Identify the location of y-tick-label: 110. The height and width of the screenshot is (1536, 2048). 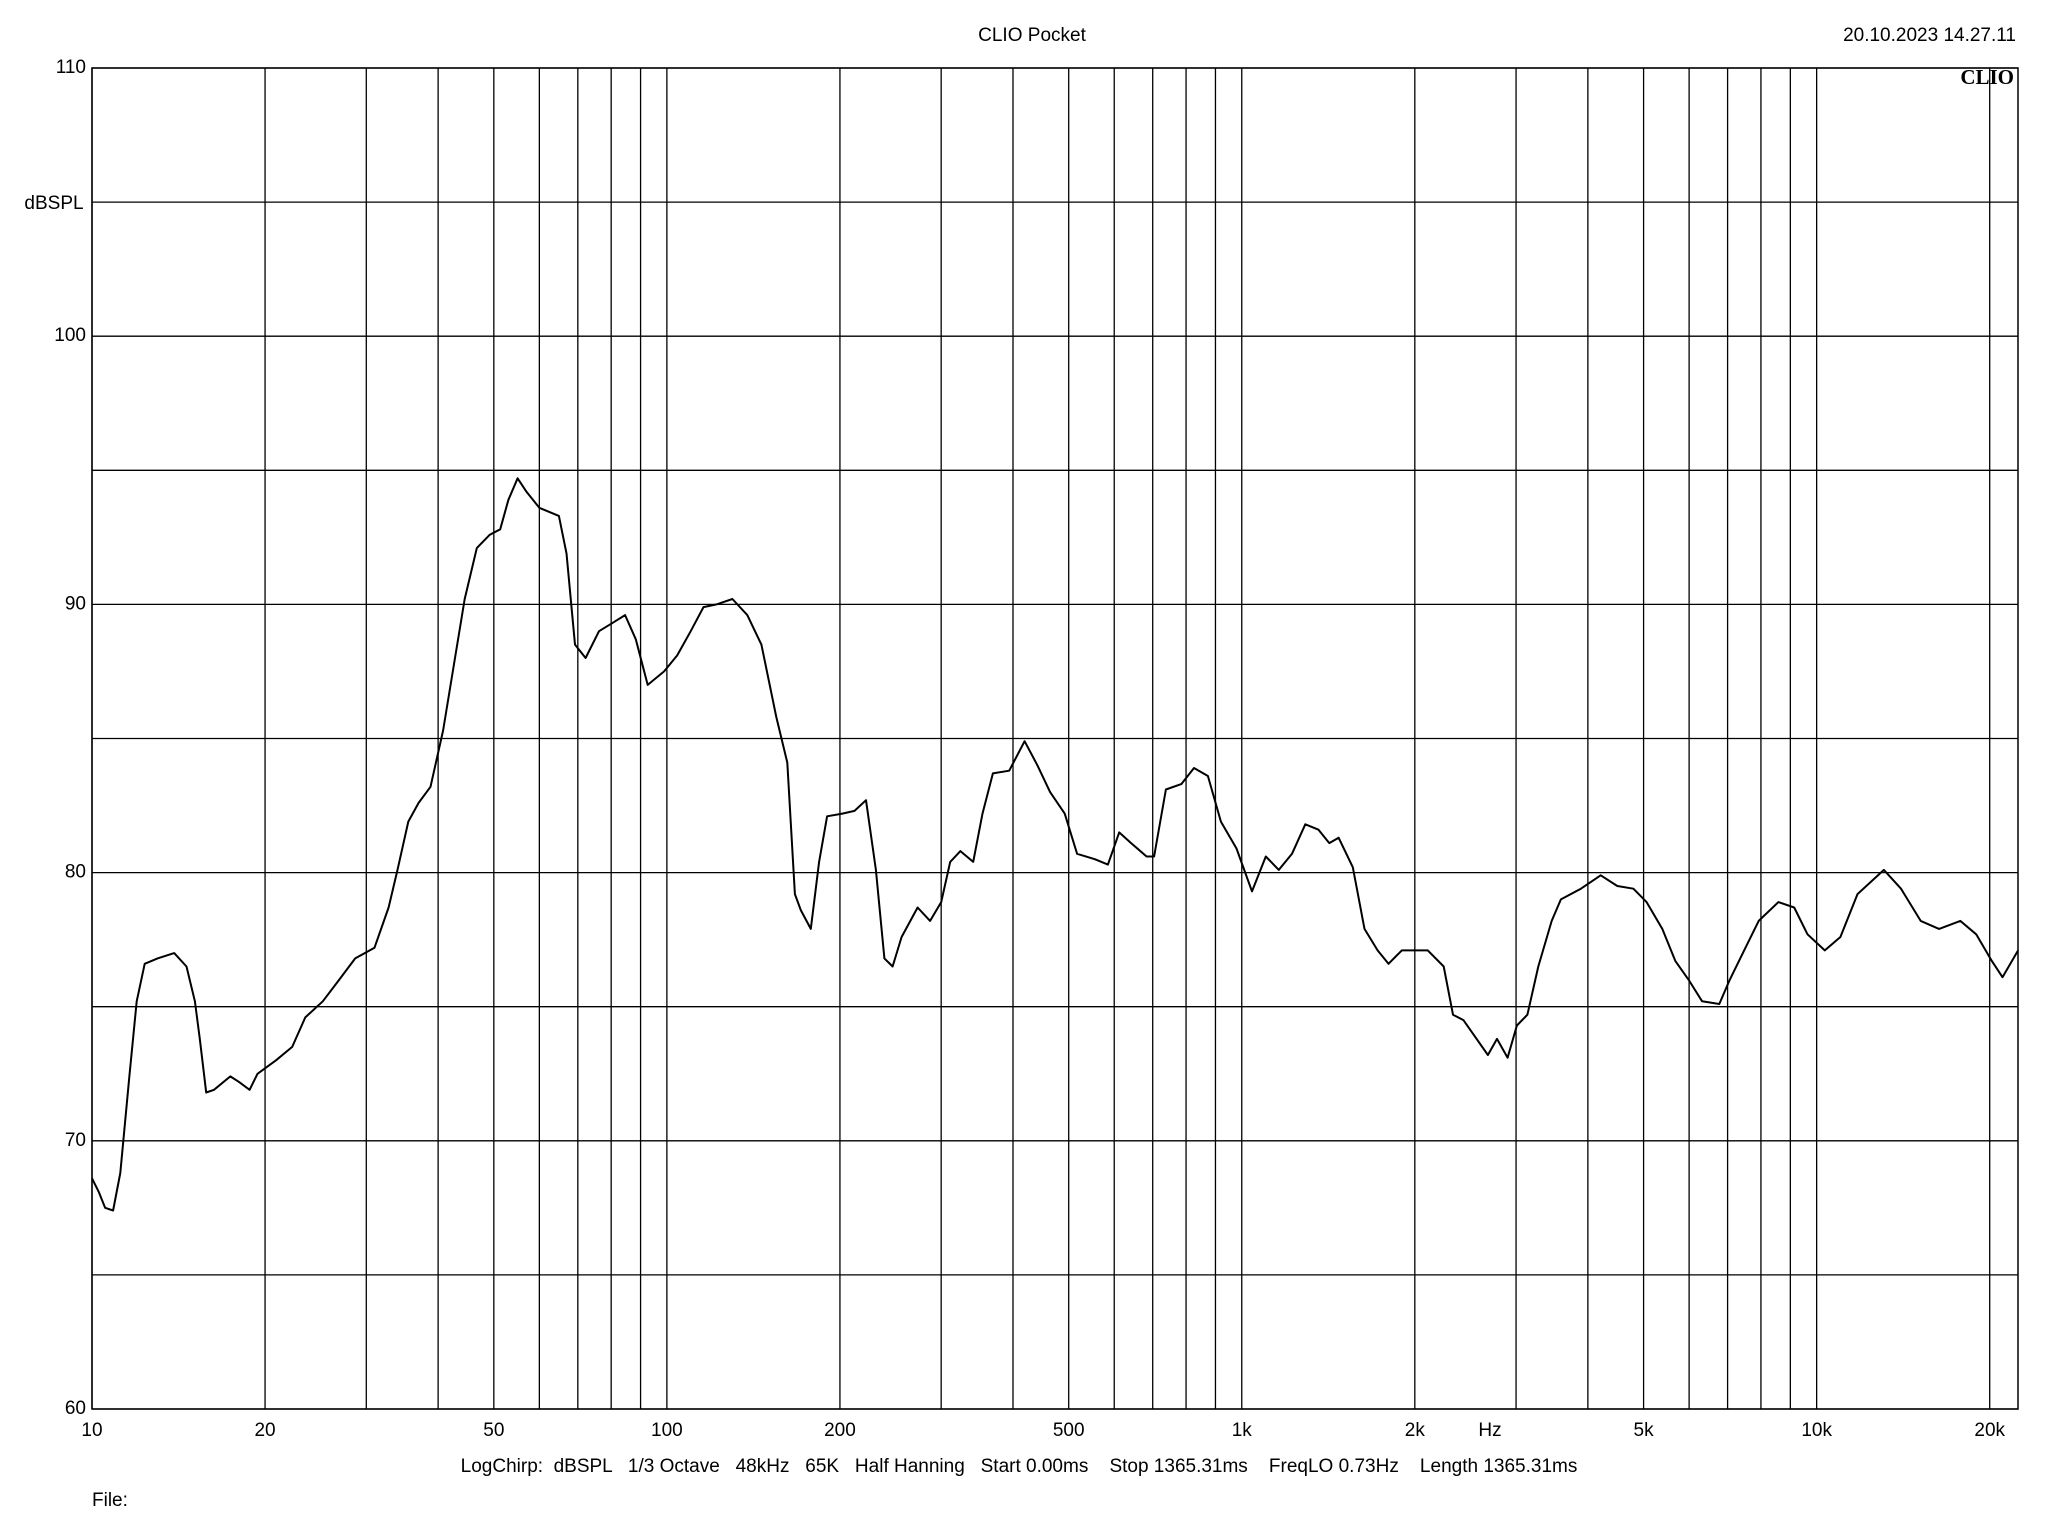
(71, 67).